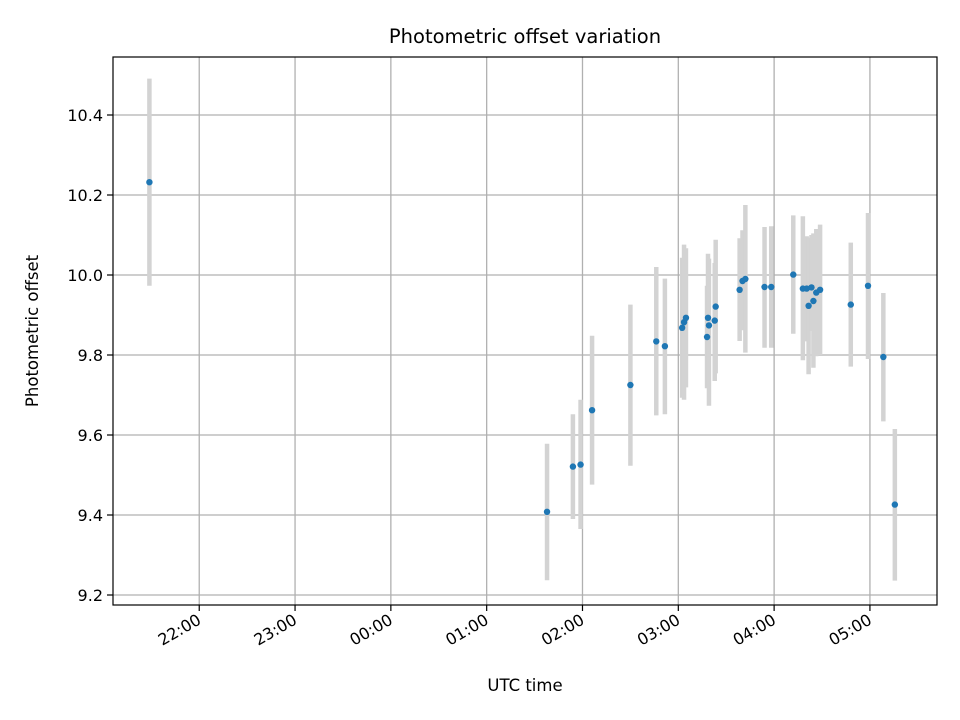 Image resolution: width=960 pixels, height=720 pixels. I want to click on y-tick-label: 10.4, so click(85, 115).